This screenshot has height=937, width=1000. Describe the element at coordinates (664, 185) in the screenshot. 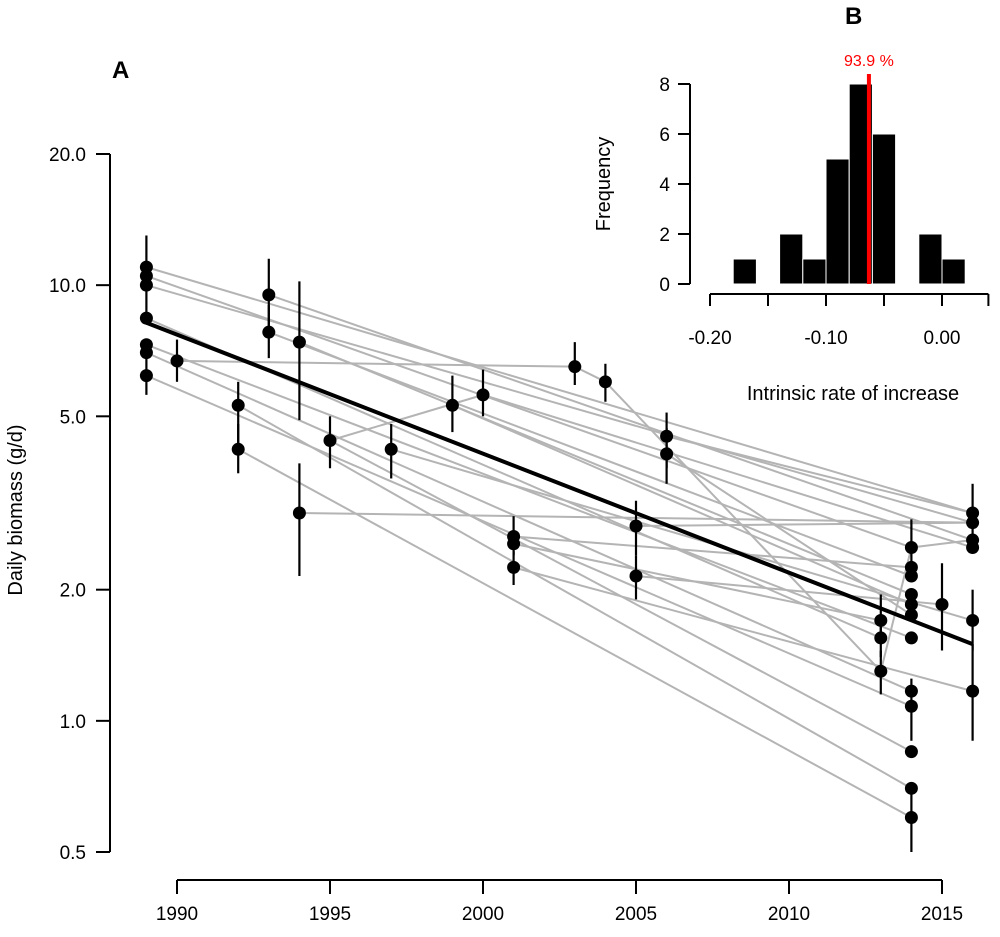

I see `y-tick-label: 4` at that location.